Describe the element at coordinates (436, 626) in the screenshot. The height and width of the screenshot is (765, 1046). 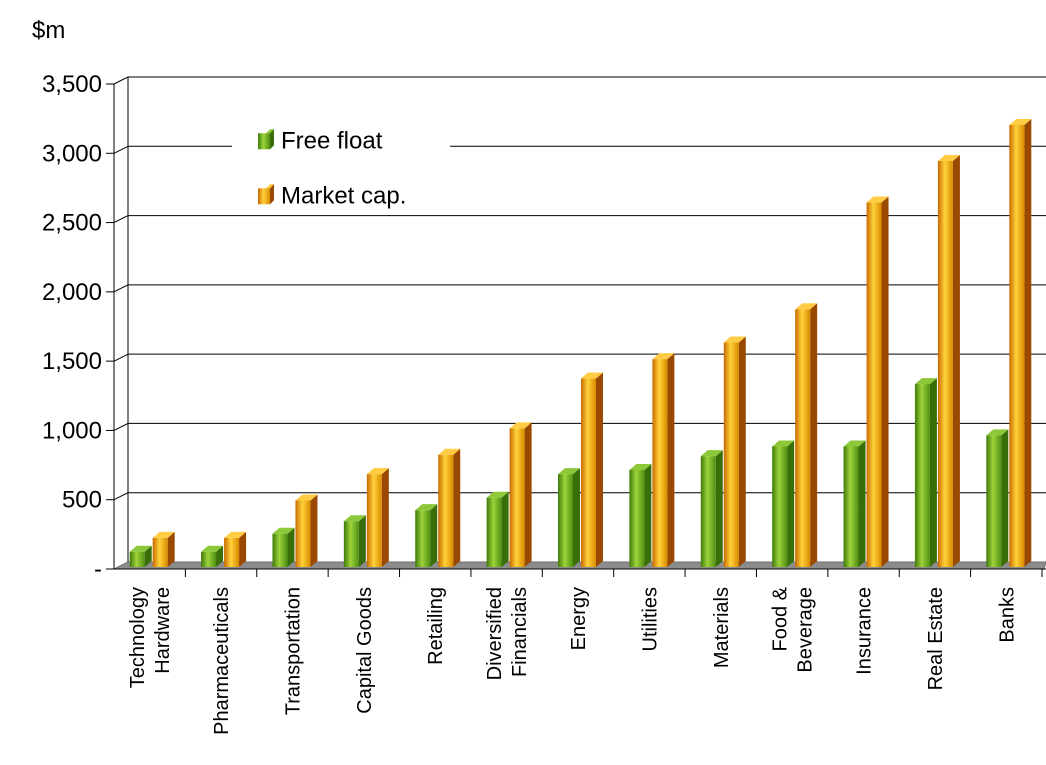
I see `x-tick-label-line: Retailing` at that location.